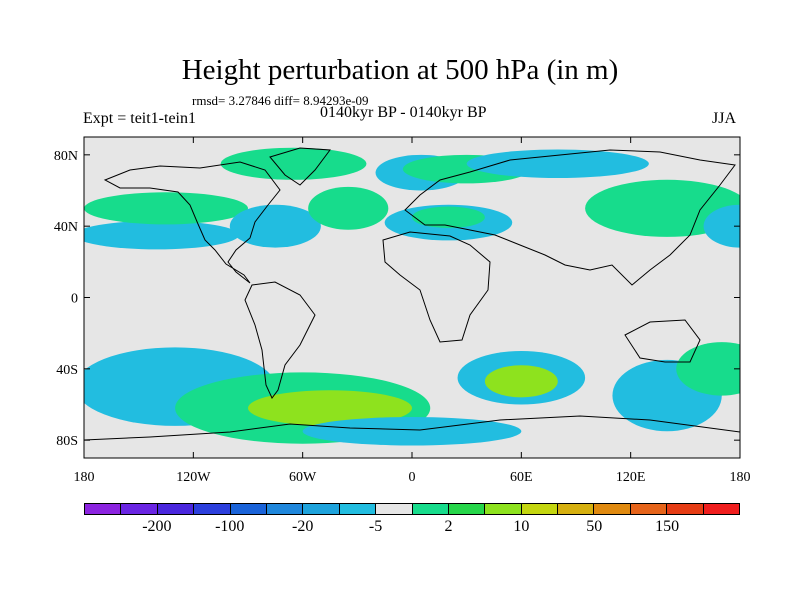 This screenshot has height=600, width=800. Describe the element at coordinates (230, 526) in the screenshot. I see `colorbar-label: -100` at that location.